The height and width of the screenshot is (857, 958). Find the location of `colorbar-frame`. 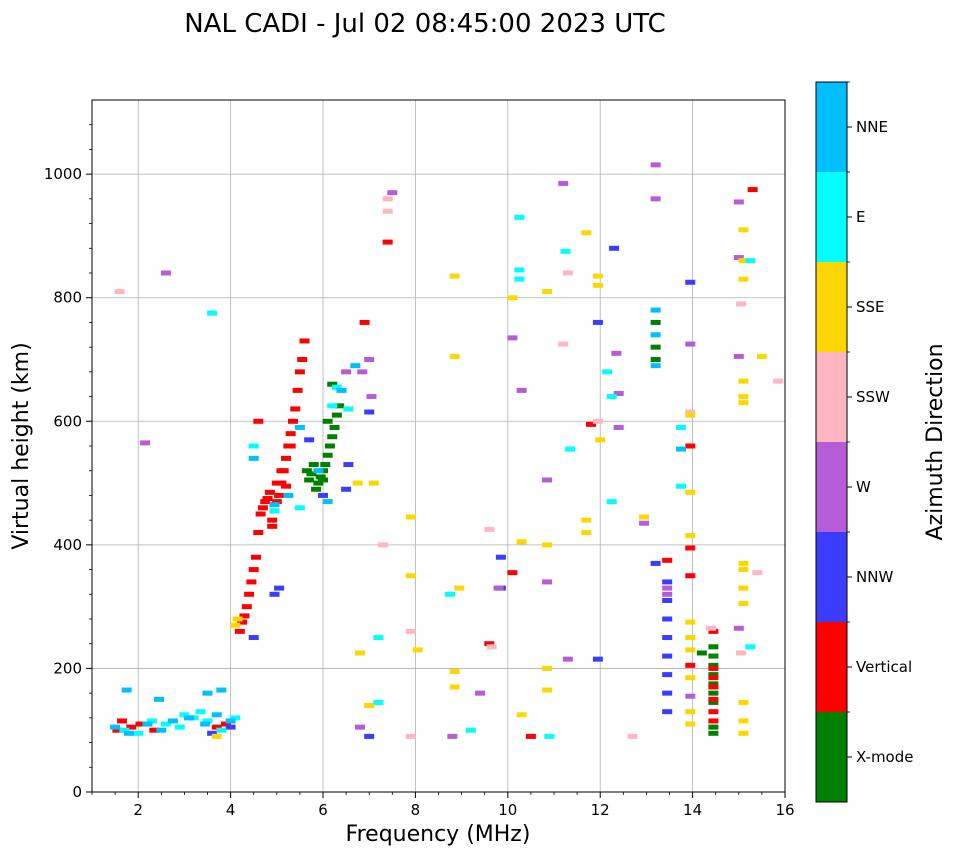

colorbar-frame is located at coordinates (831, 442).